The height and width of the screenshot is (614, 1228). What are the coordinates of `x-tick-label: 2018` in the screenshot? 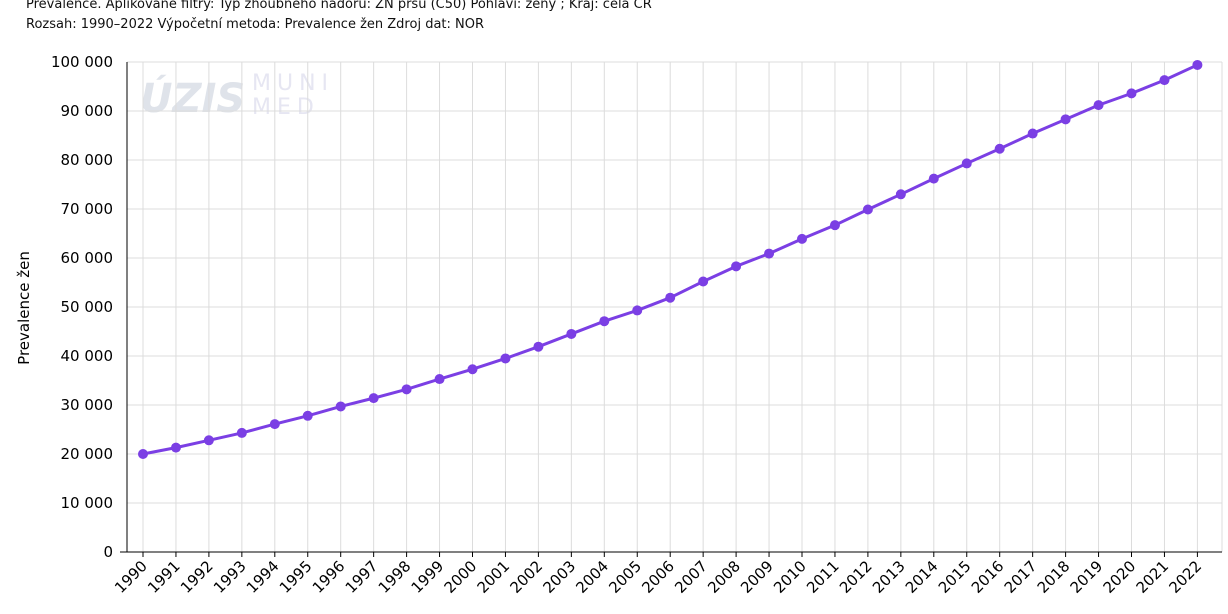 It's located at (1054, 577).